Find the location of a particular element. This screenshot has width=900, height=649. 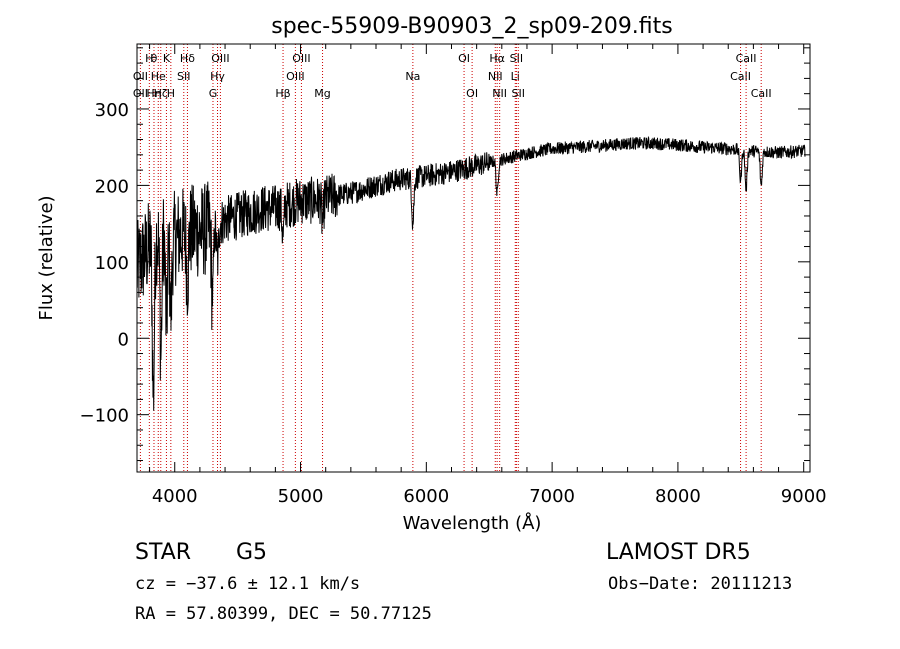

x-tick-label: 5000 is located at coordinates (301, 496).